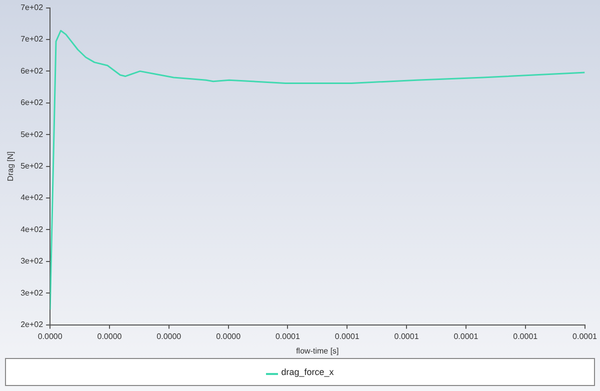 The height and width of the screenshot is (391, 600). What do you see at coordinates (317, 351) in the screenshot?
I see `x-axis-title: flow-time [s]` at bounding box center [317, 351].